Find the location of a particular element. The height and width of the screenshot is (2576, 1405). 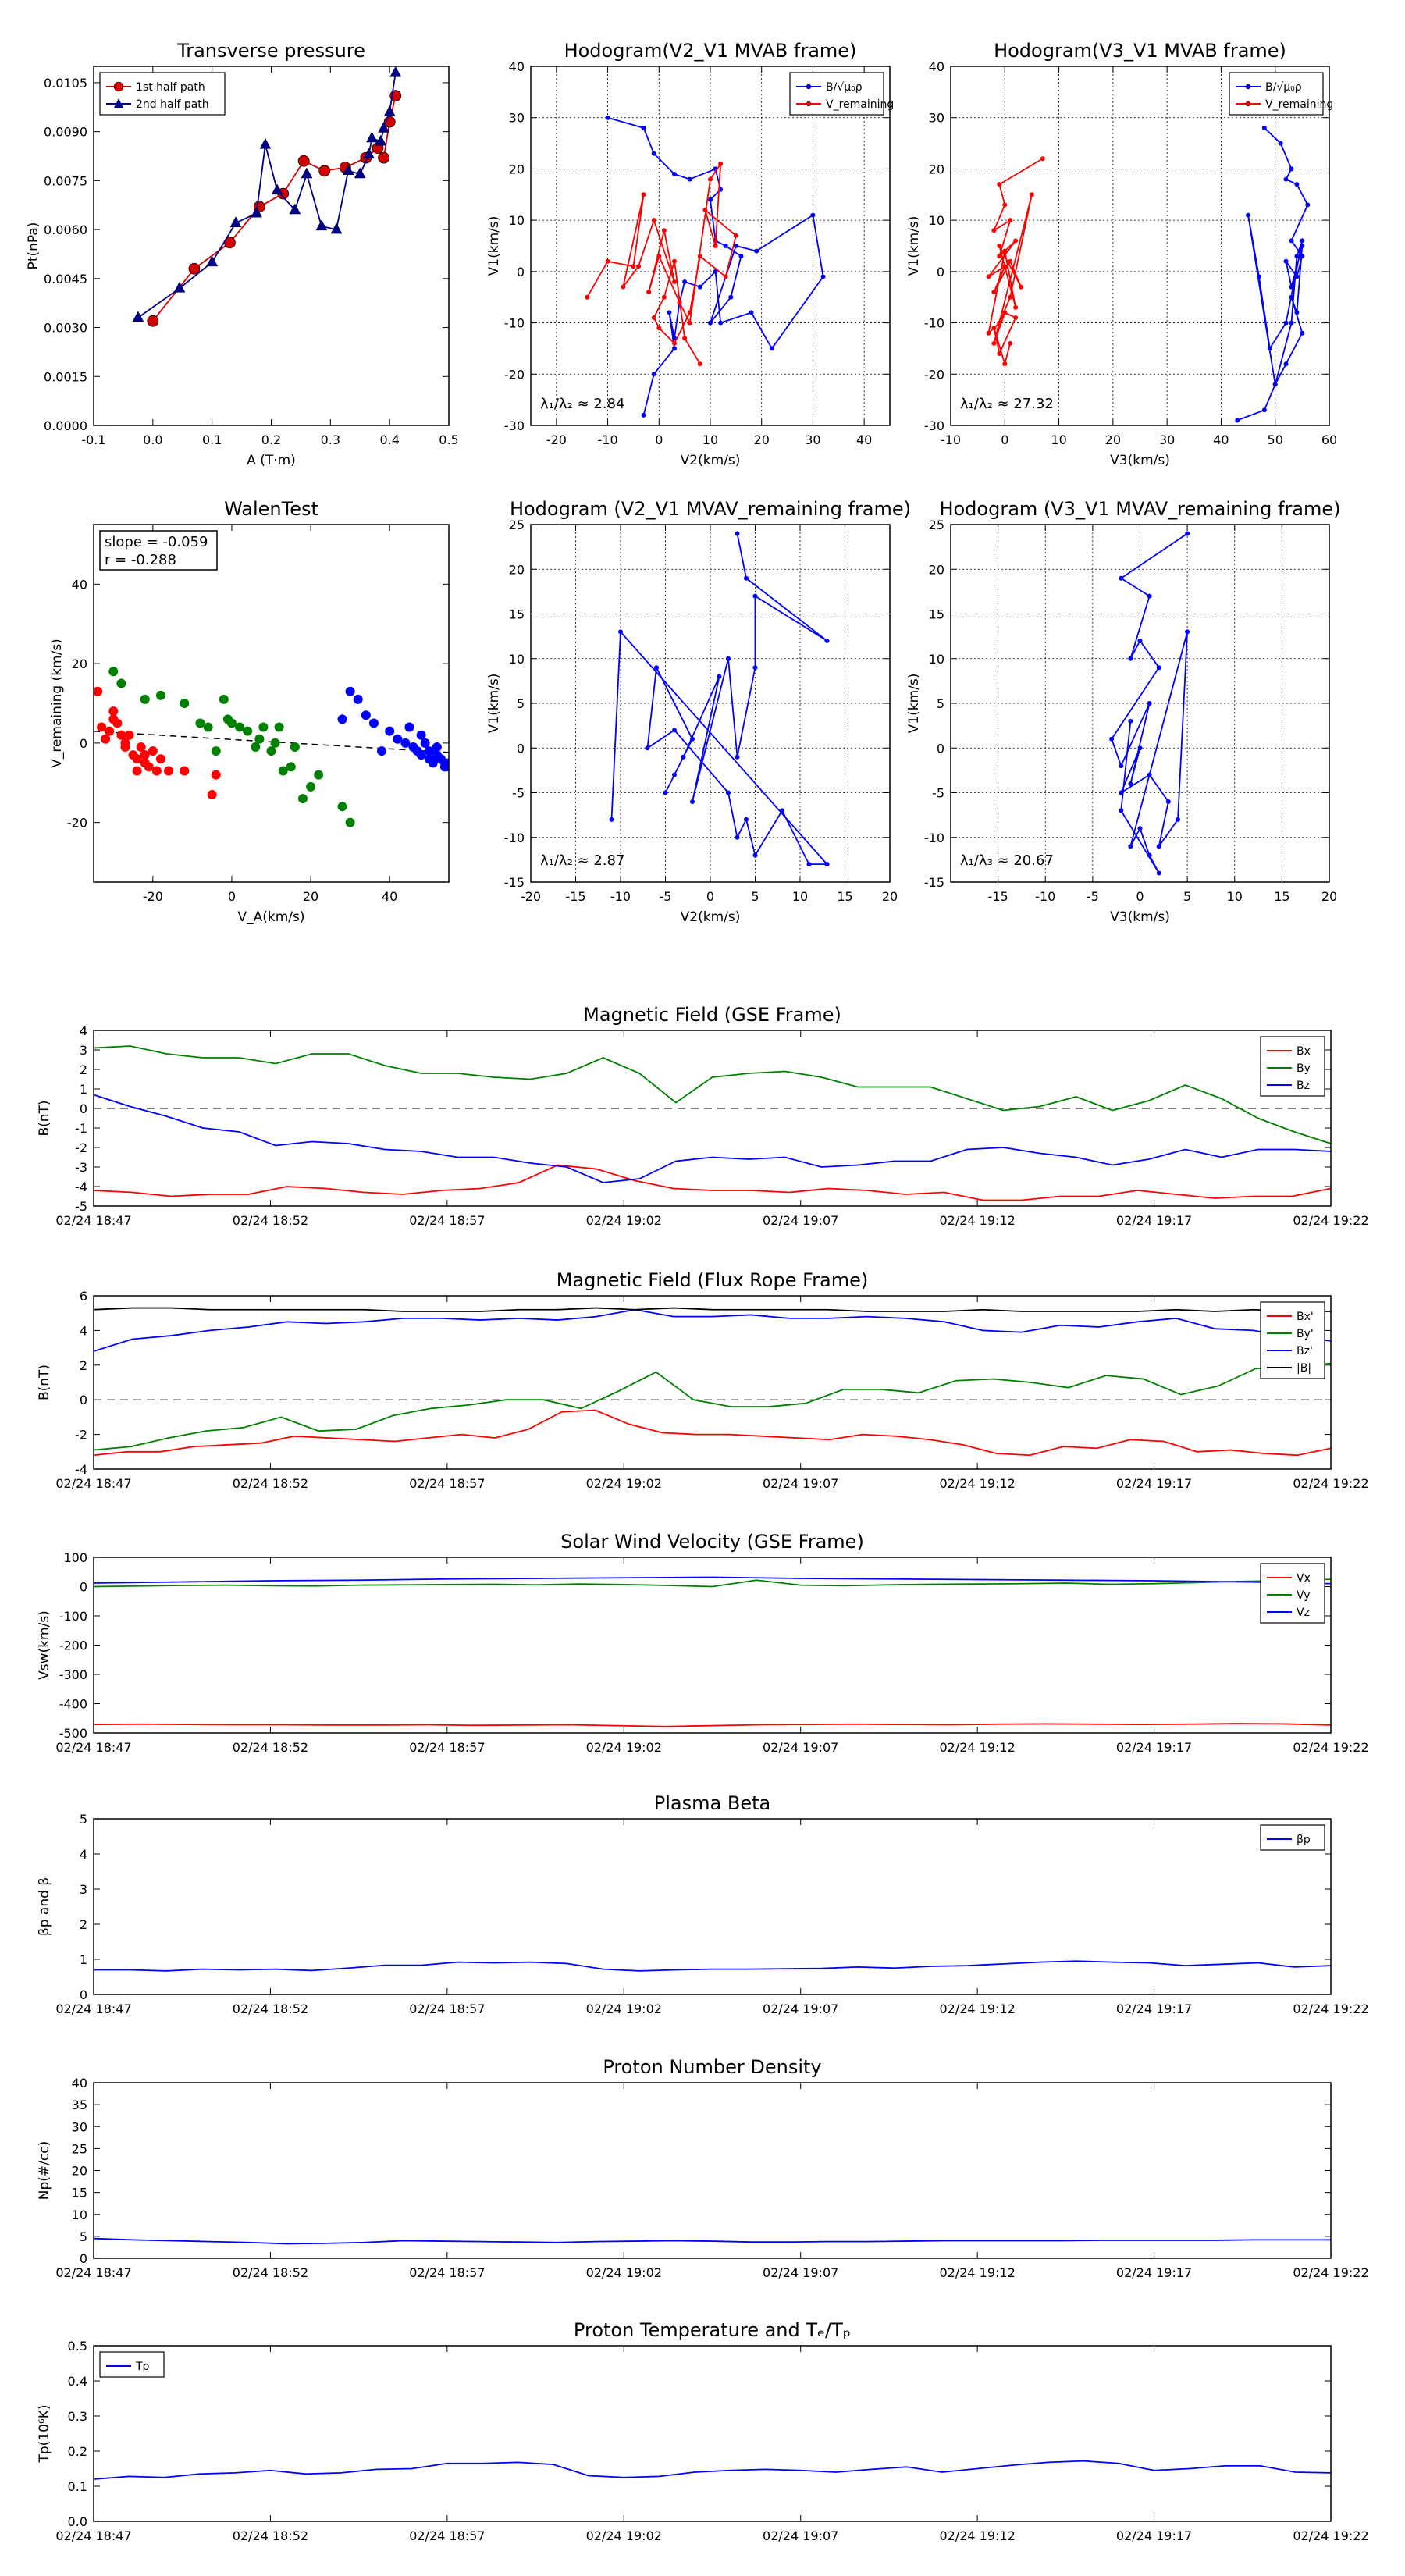

x-axis-label: V3(km/s) is located at coordinates (1140, 460).